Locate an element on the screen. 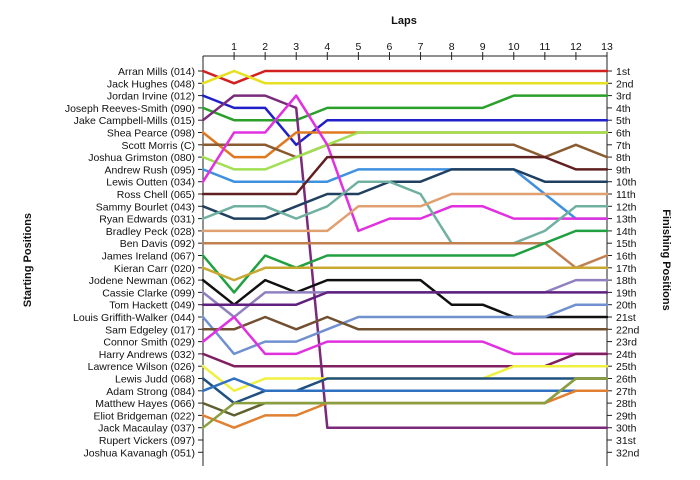 The height and width of the screenshot is (480, 700). starting-position-label: Shea Pearce (098) is located at coordinates (151, 134).